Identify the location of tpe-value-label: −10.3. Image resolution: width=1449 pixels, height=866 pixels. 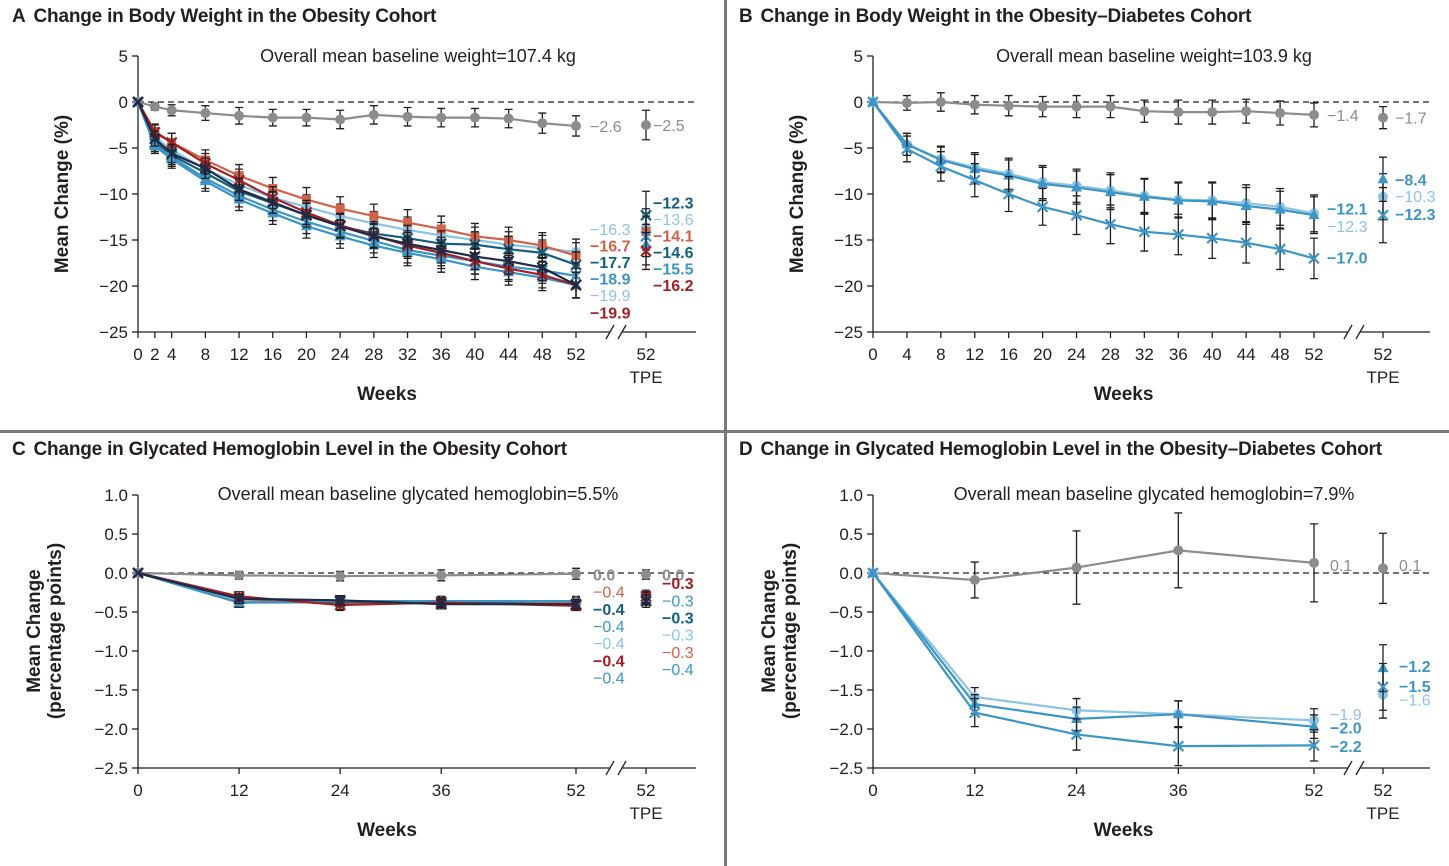
(1415, 197).